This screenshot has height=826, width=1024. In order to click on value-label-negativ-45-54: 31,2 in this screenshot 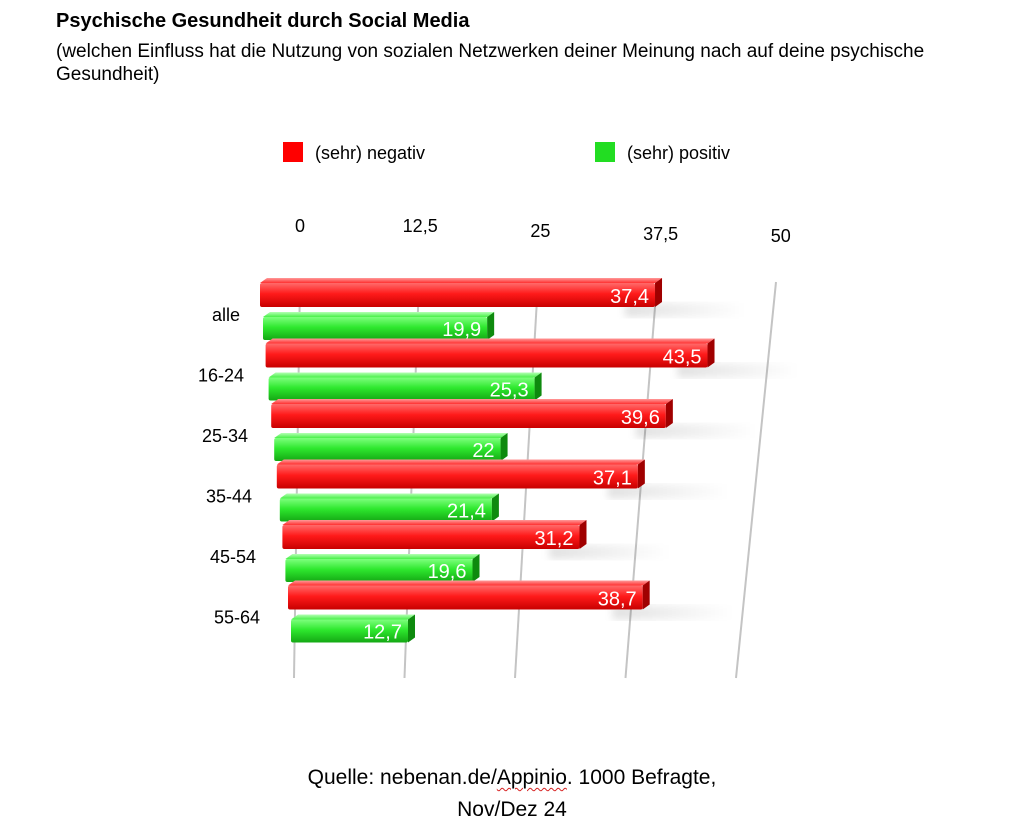, I will do `click(554, 539)`.